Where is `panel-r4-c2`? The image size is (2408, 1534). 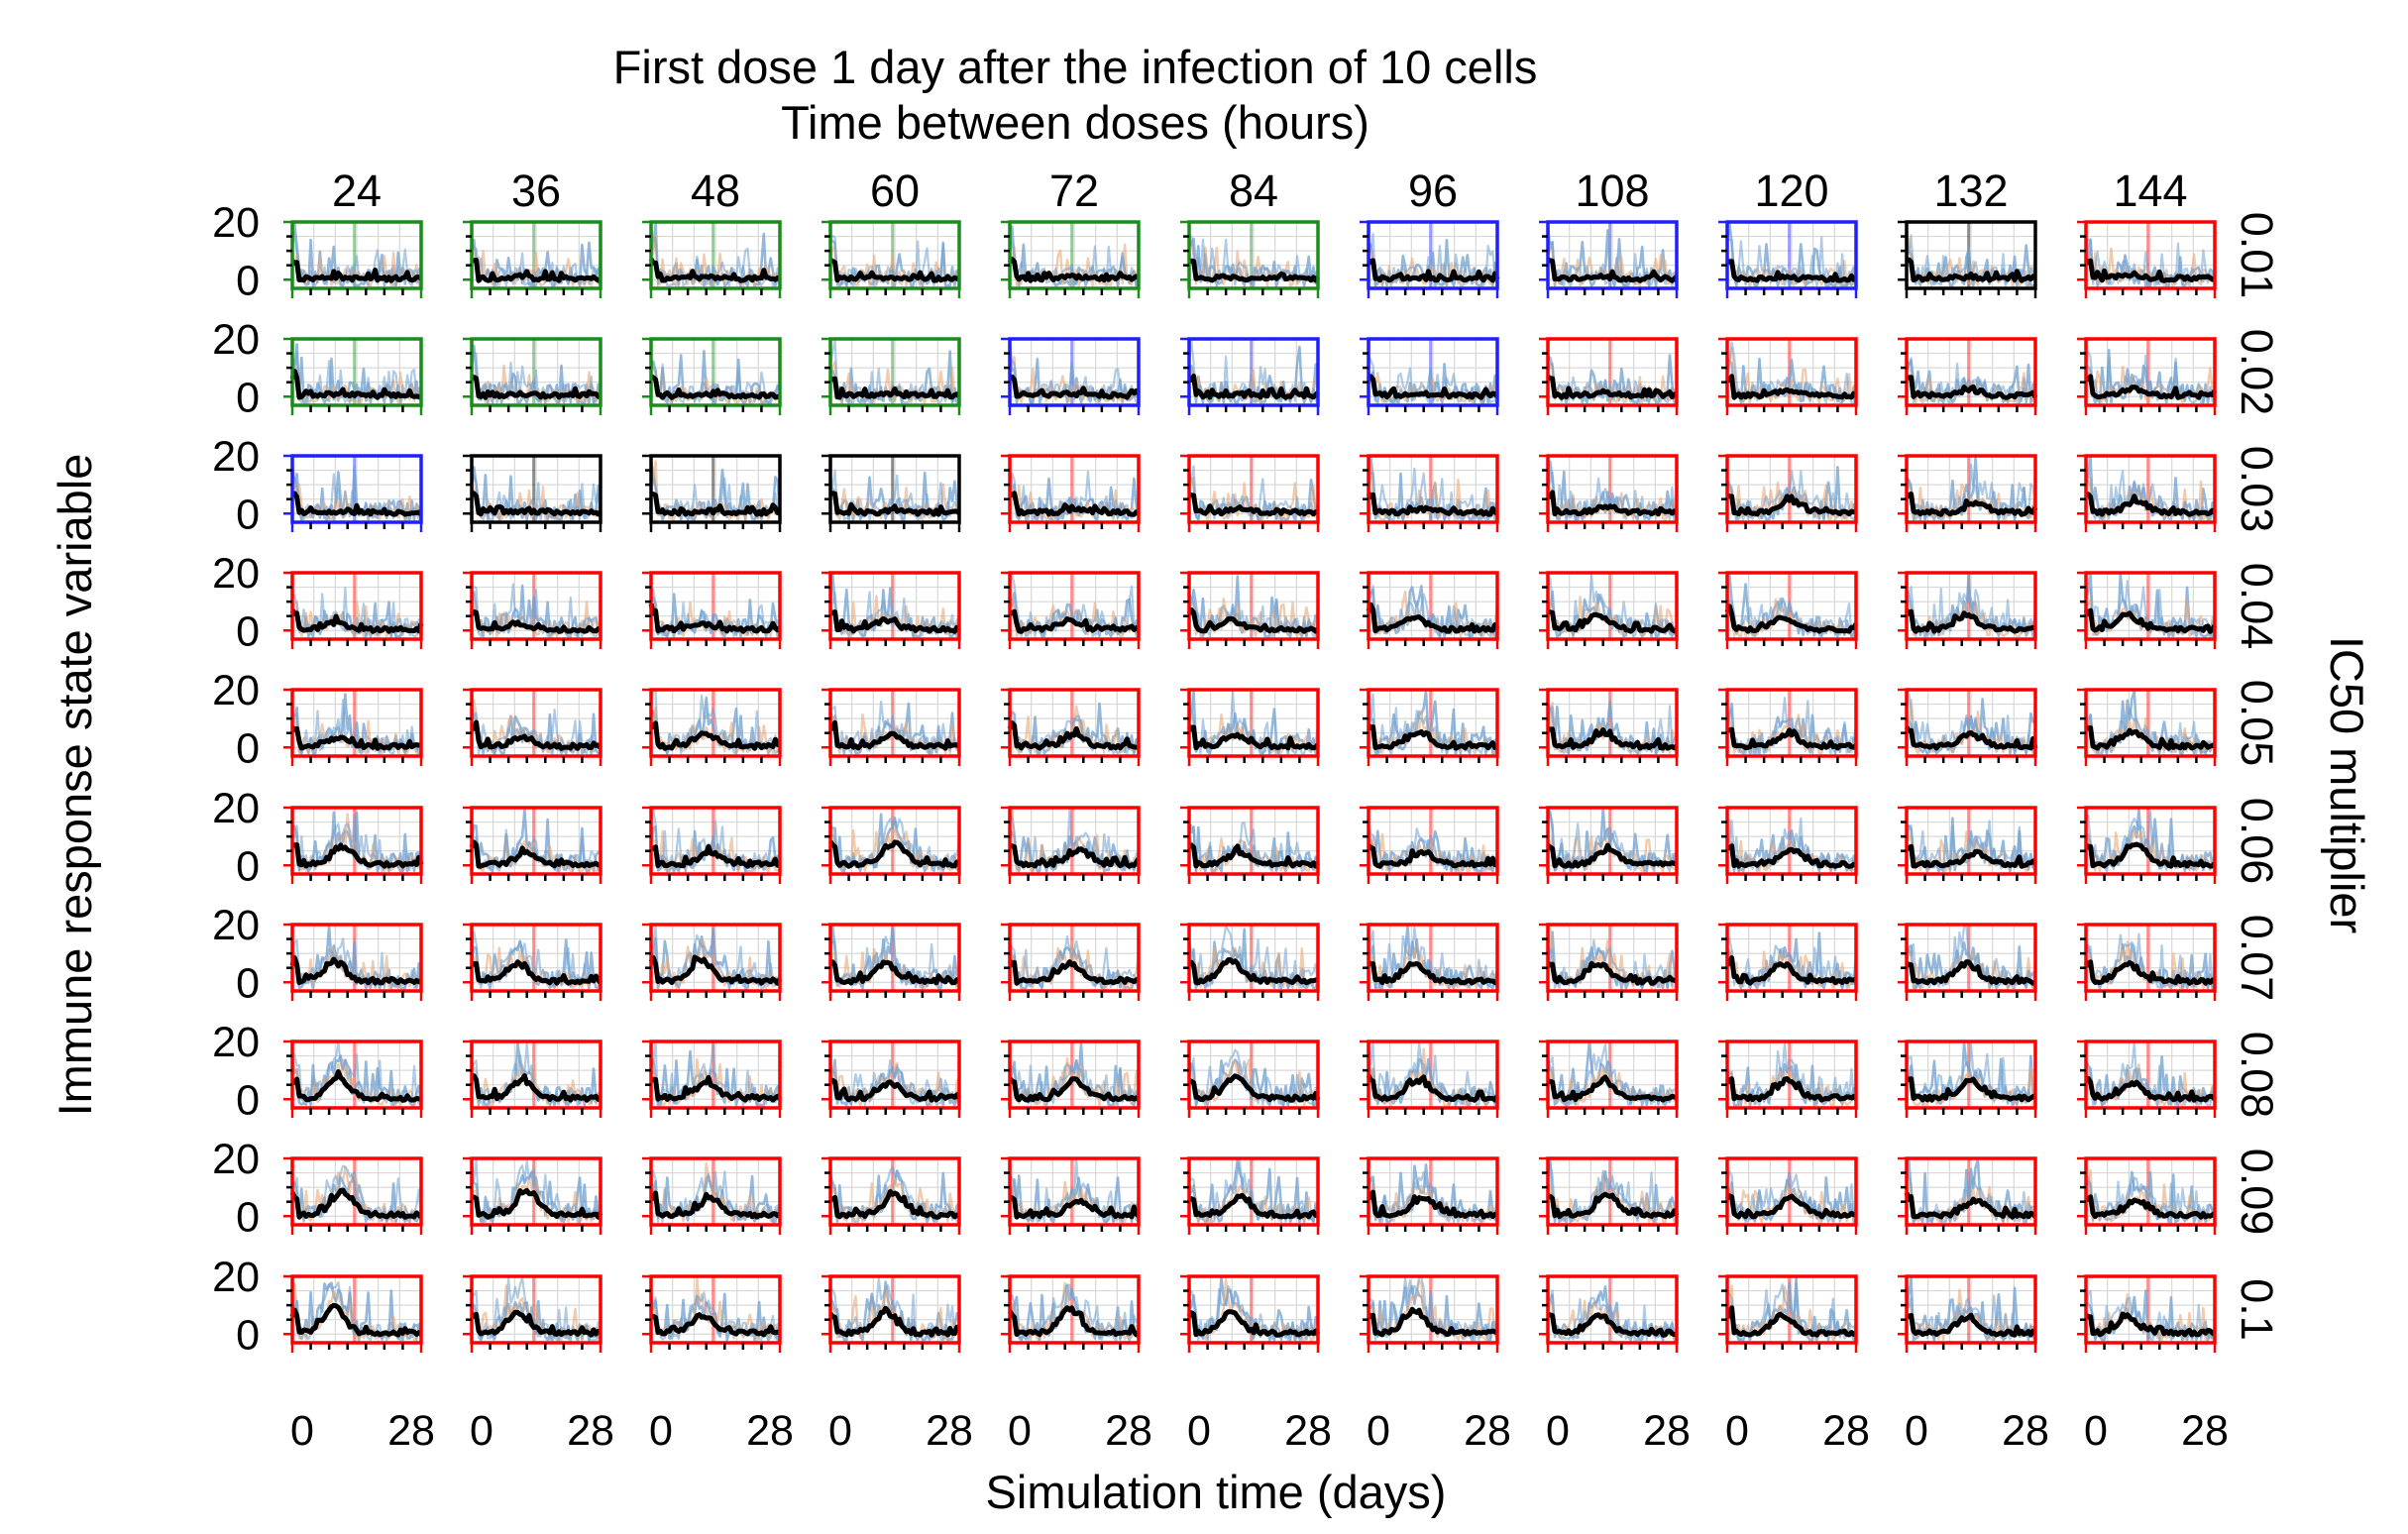
panel-r4-c2 is located at coordinates (712, 727).